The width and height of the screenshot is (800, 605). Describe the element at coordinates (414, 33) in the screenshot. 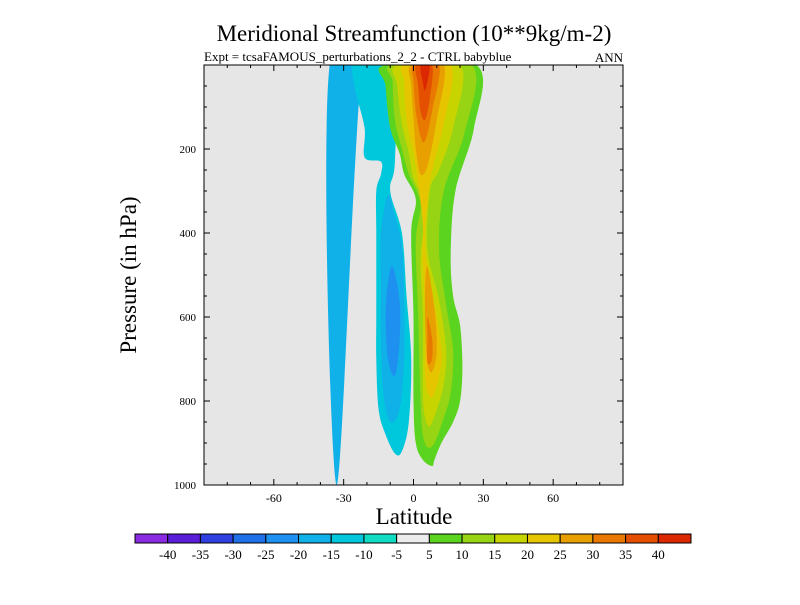

I see `chart-title: Meridional Streamfunction (10**9kg/m-2)` at that location.